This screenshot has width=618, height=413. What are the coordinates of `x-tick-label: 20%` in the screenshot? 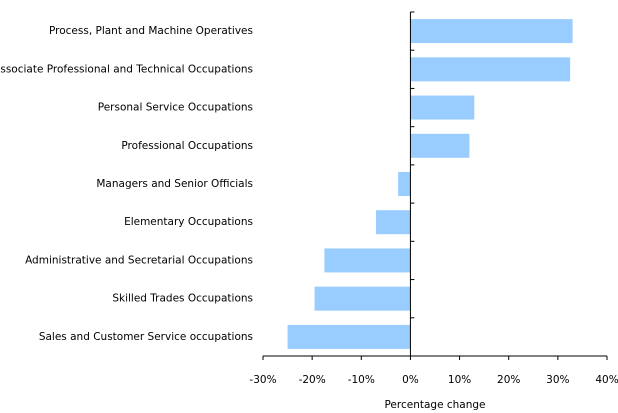 It's located at (508, 380).